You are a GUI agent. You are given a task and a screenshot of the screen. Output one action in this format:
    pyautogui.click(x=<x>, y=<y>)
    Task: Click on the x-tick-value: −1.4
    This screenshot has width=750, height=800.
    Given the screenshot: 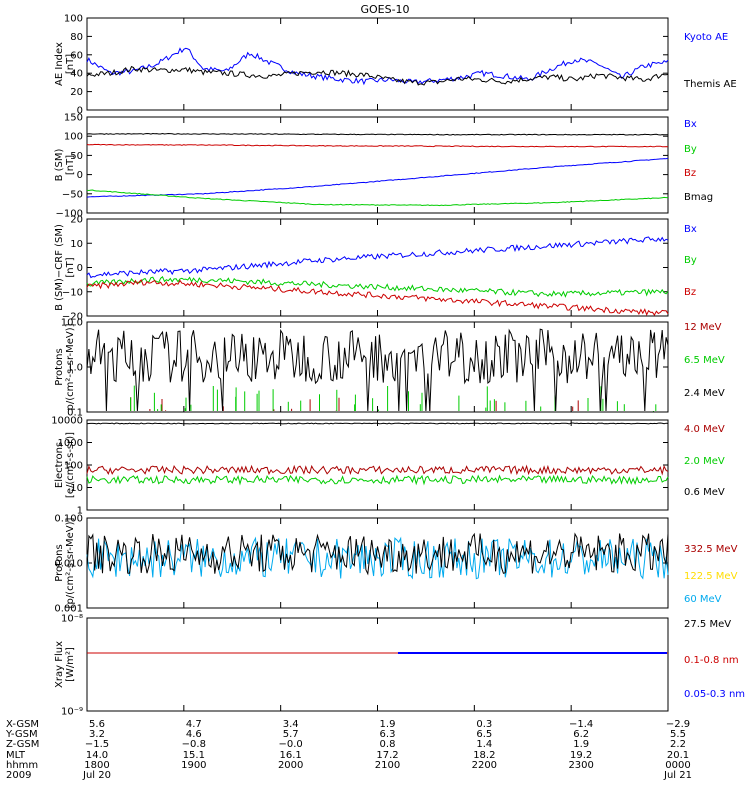 What is the action you would take?
    pyautogui.click(x=581, y=724)
    